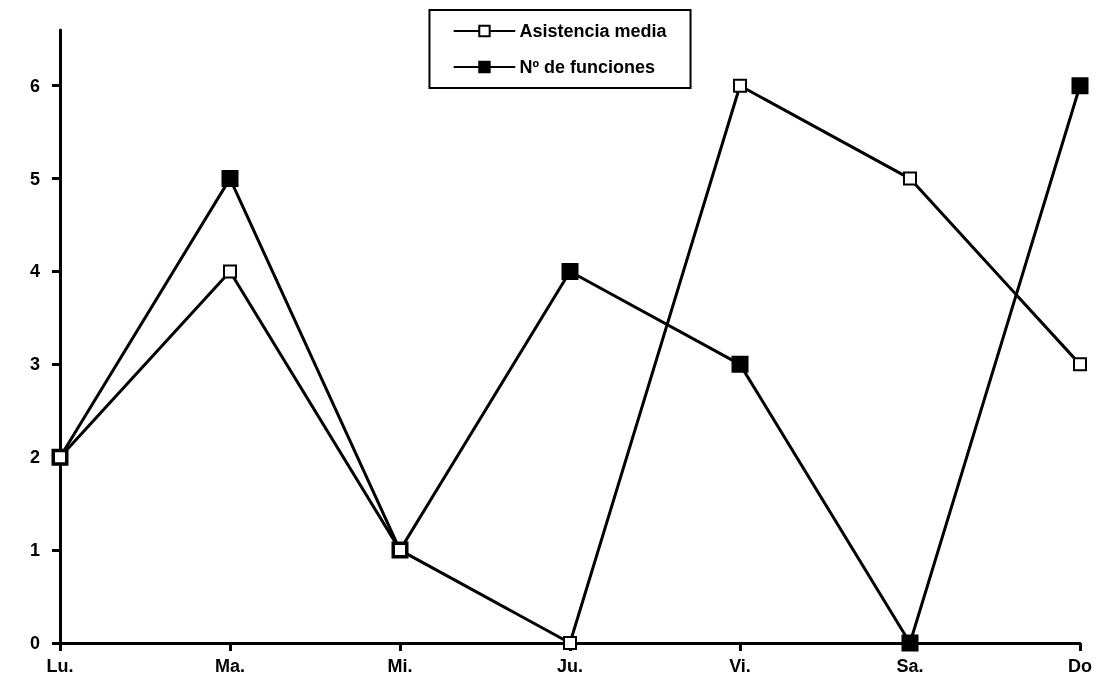 This screenshot has height=698, width=1120. What do you see at coordinates (910, 666) in the screenshot?
I see `x-tick-label: Sa.` at bounding box center [910, 666].